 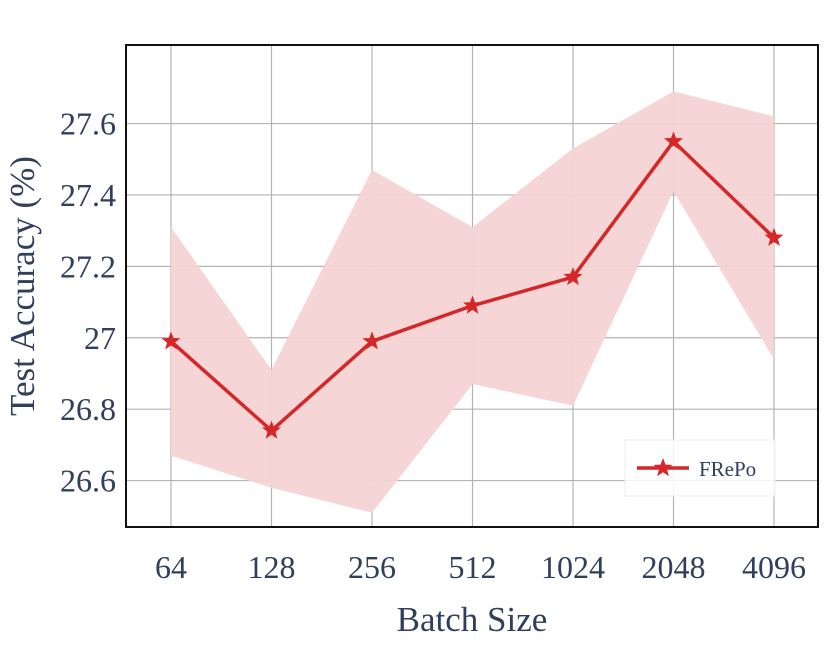 I want to click on y-axis-ticks: 26.6 26.8 27 27.2 27.4 27.6, so click(x=88, y=302).